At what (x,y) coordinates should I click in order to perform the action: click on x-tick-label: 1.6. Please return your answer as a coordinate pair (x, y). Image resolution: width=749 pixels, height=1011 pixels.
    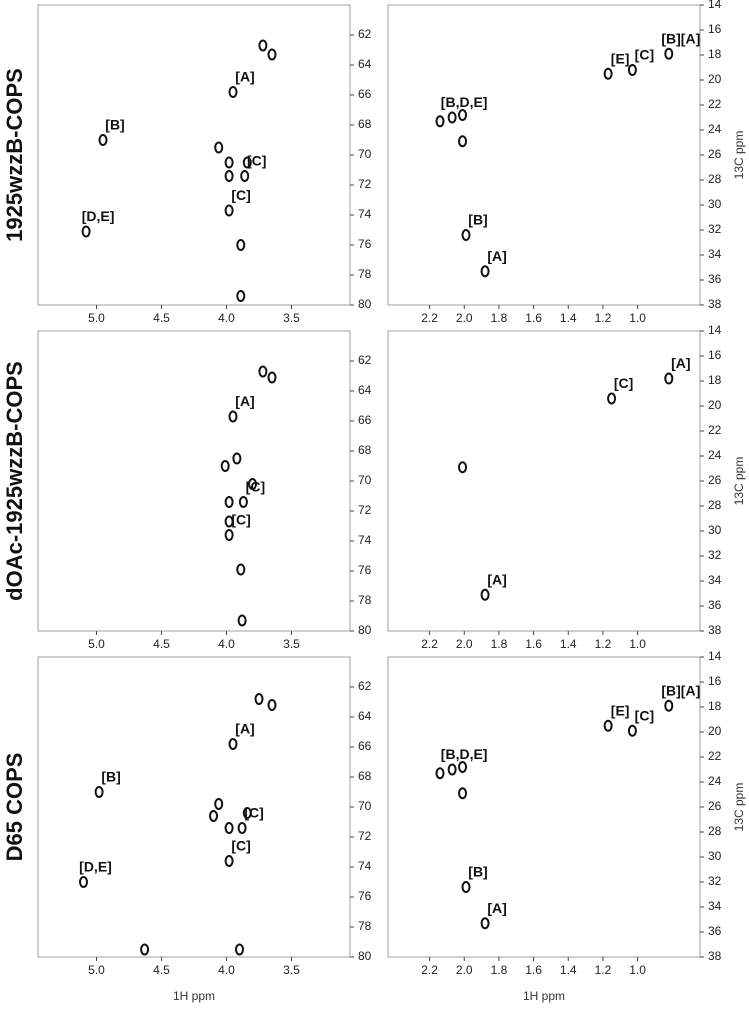
    Looking at the image, I should click on (533, 970).